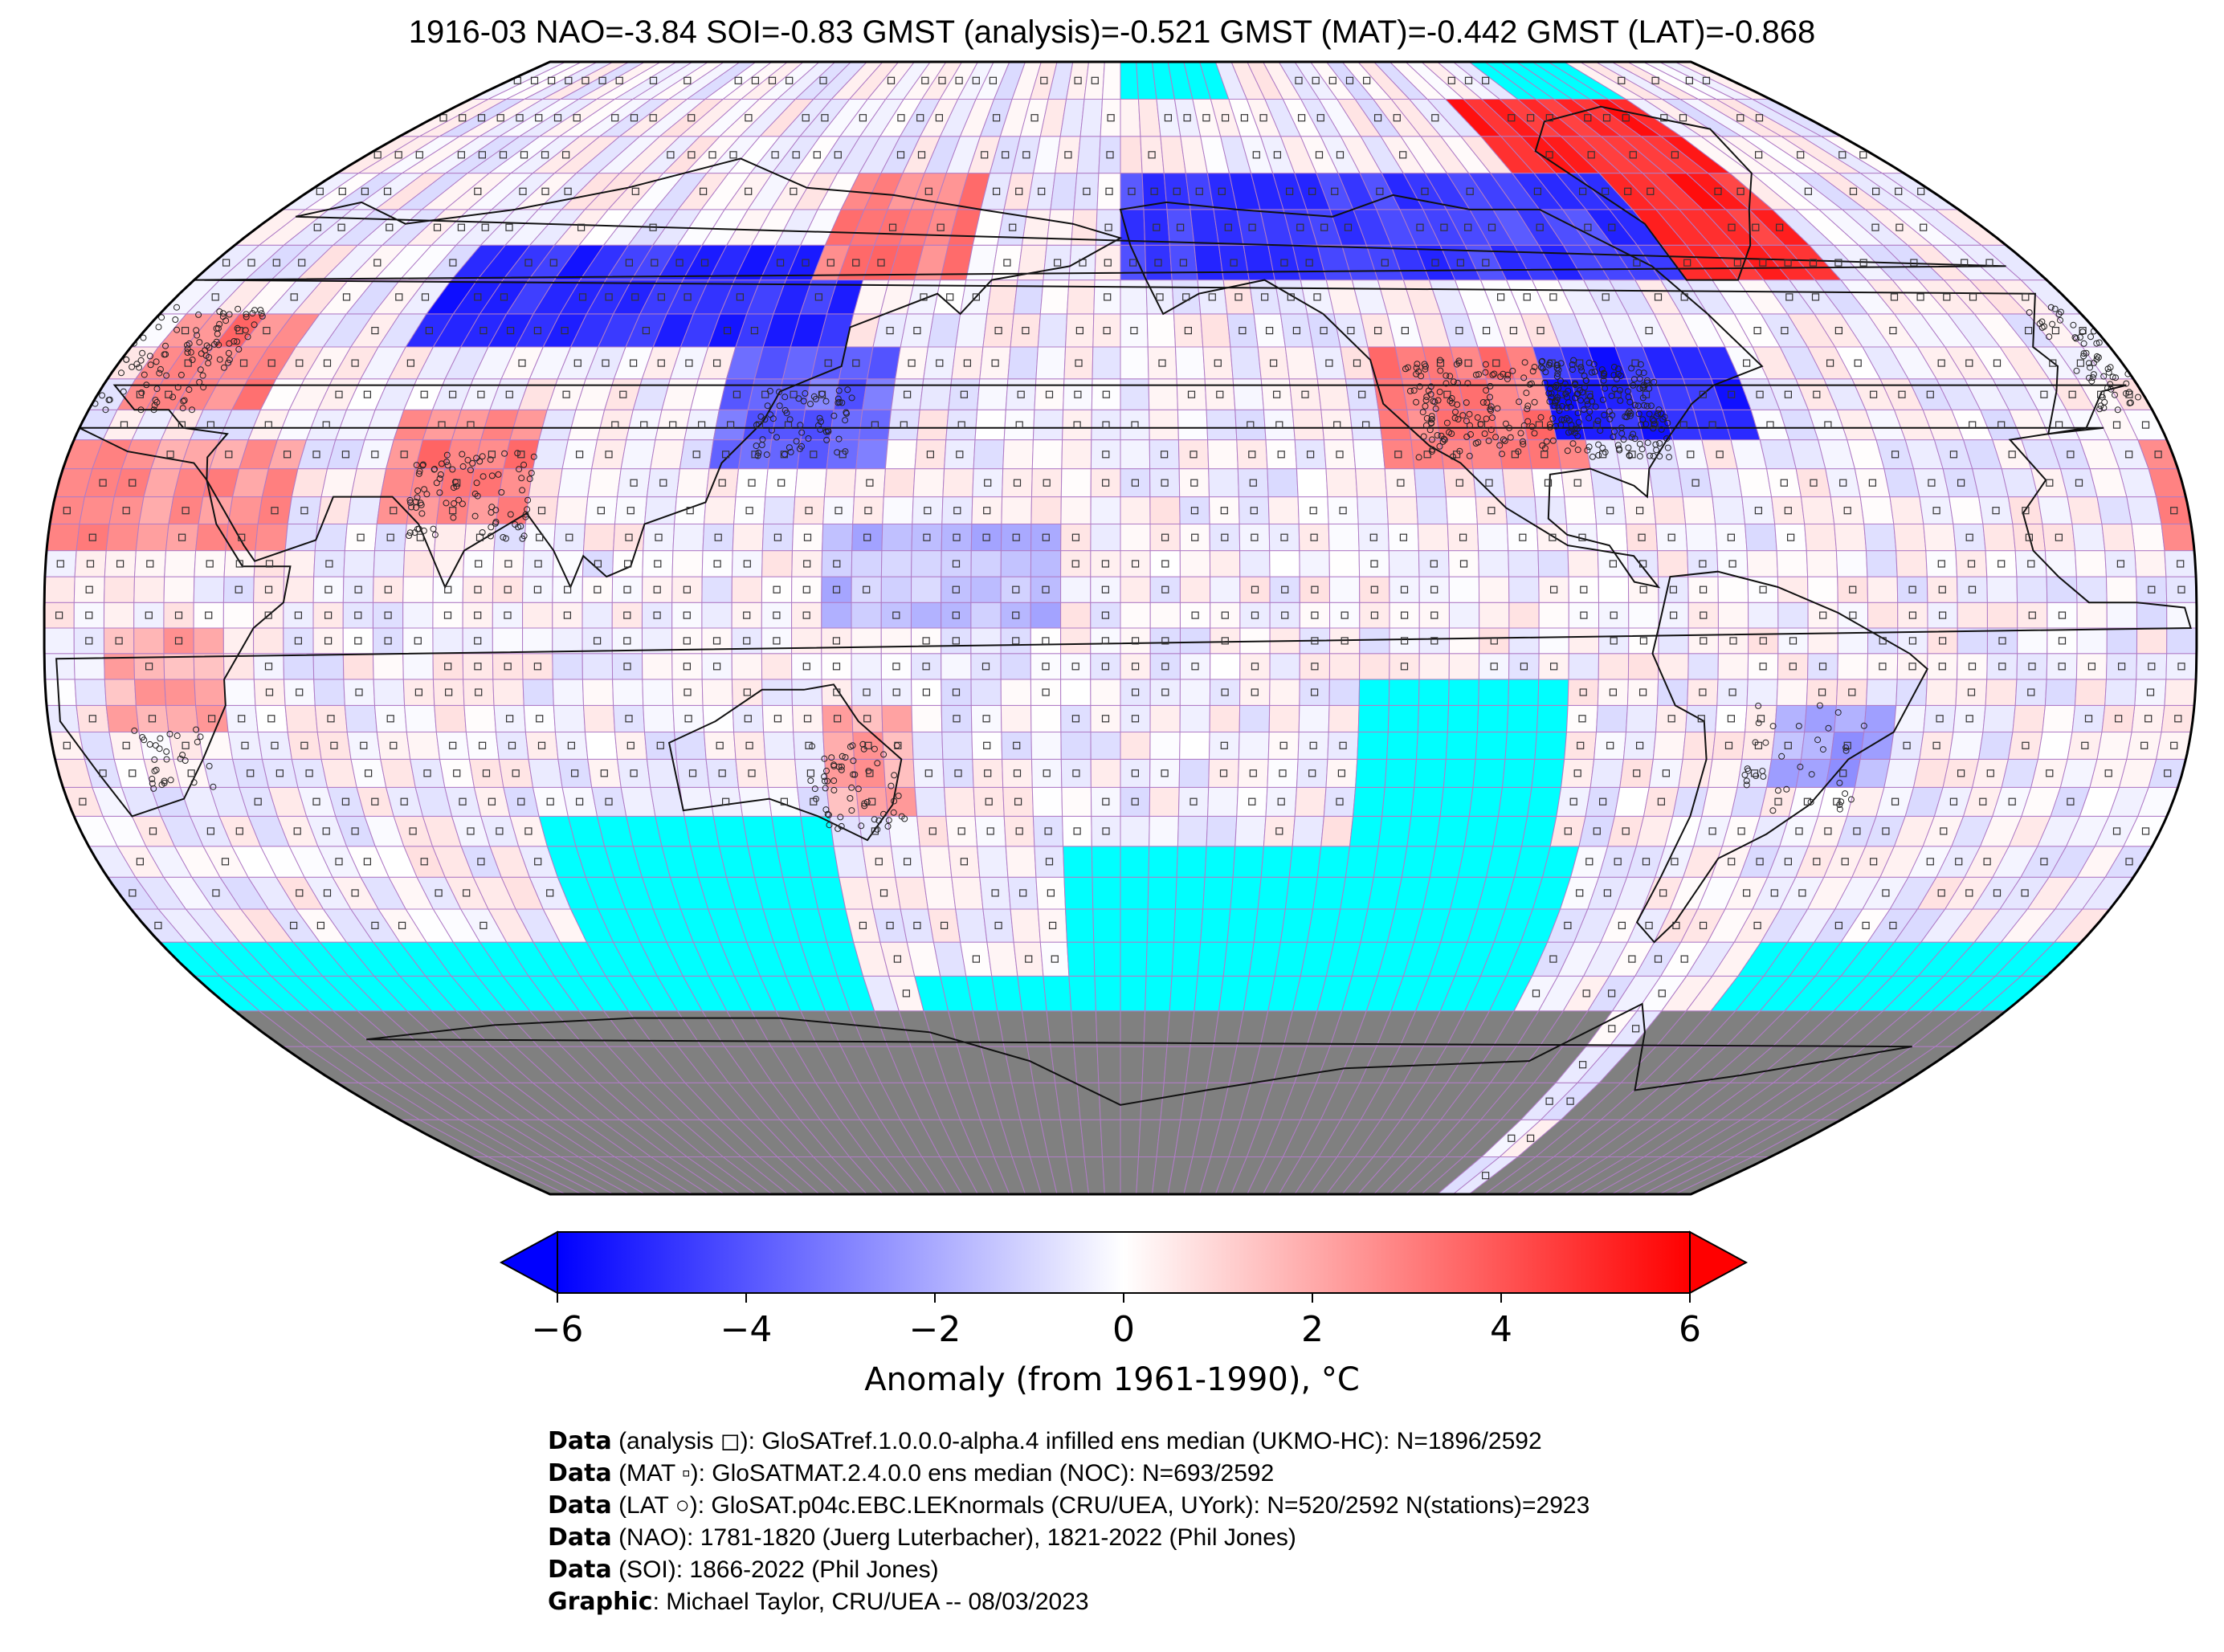 The image size is (2224, 1652). Describe the element at coordinates (580, 1473) in the screenshot. I see `data-note-key: Data` at that location.